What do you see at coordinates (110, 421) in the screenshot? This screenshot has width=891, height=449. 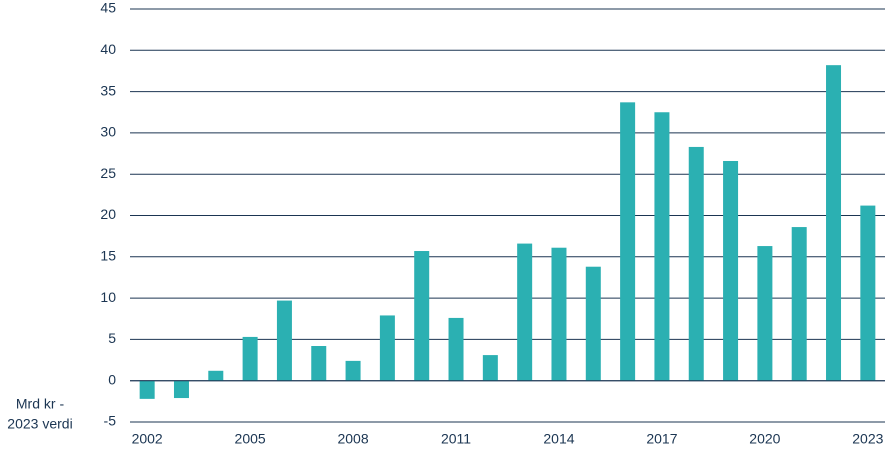 I see `y-tick-label: -5` at bounding box center [110, 421].